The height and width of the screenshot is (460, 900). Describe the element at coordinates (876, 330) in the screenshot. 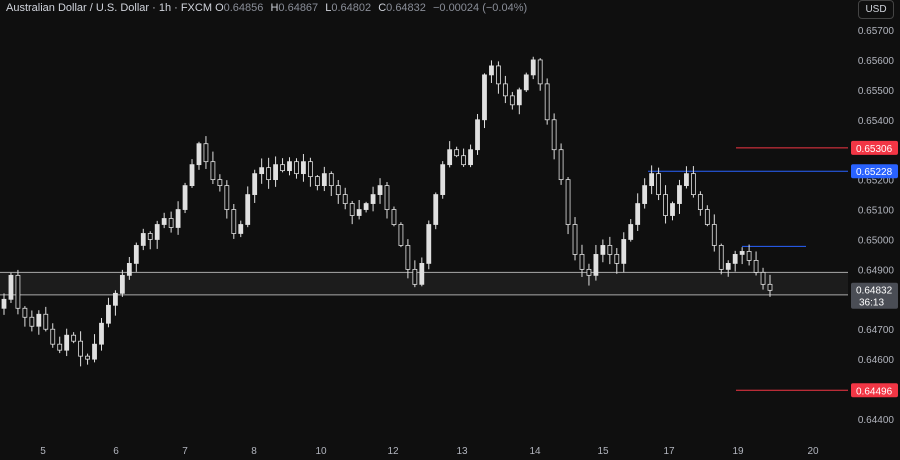

I see `y-tick-label: 0.64700` at that location.